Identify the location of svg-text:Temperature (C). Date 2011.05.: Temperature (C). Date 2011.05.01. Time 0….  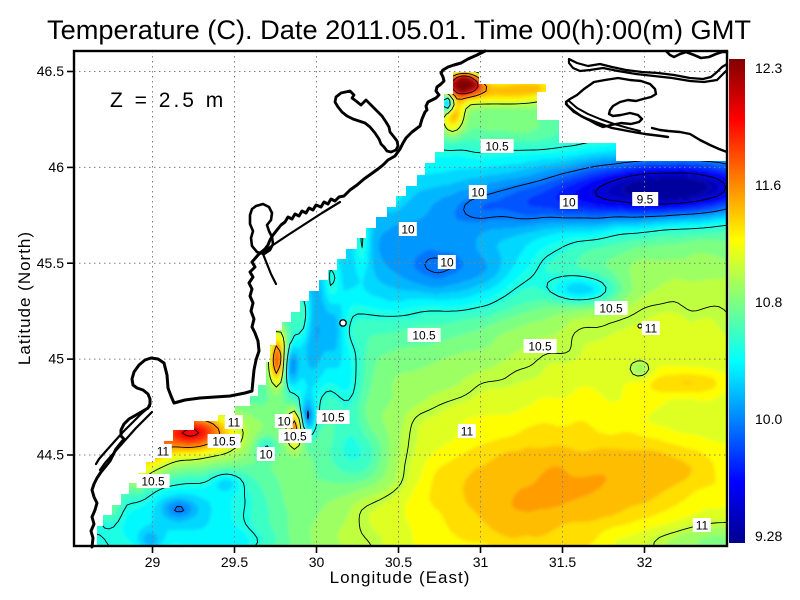
(399, 30).